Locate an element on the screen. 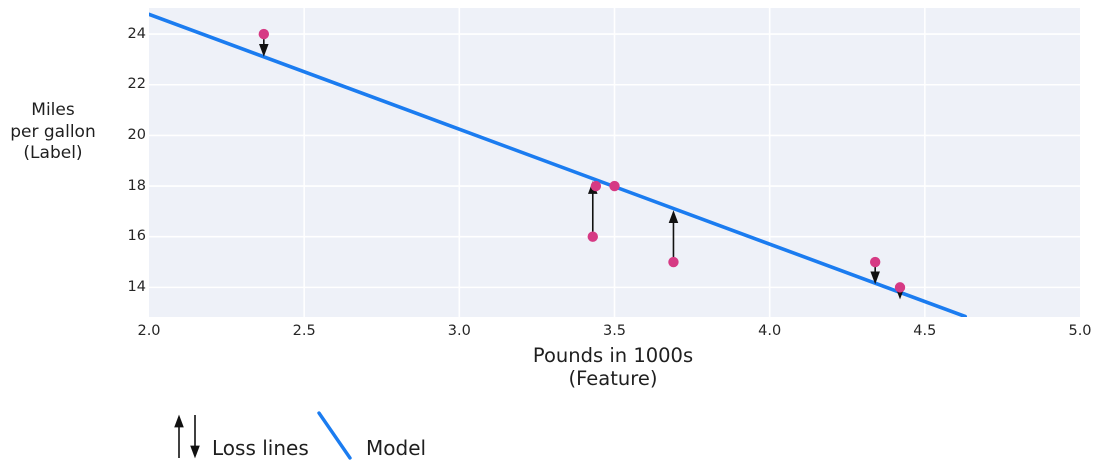 Image resolution: width=1099 pixels, height=472 pixels. y-tick-label: 14 is located at coordinates (136, 286).